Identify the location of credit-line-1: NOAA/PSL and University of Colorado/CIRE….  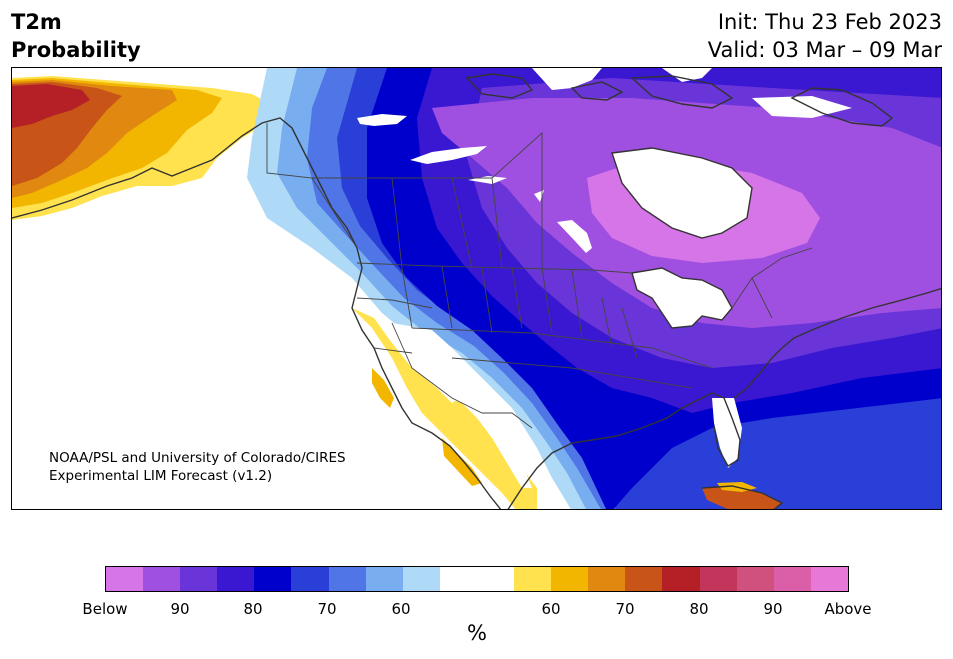
(197, 458).